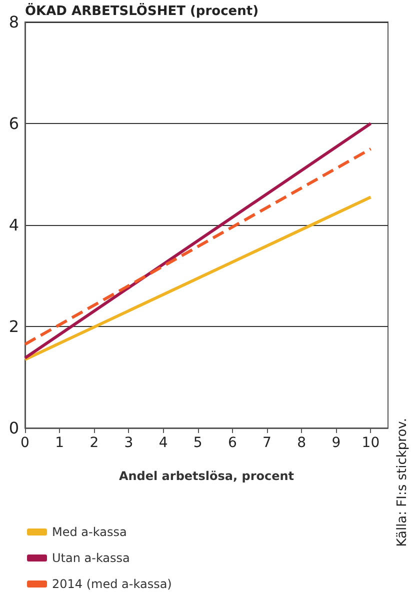  Describe the element at coordinates (59, 443) in the screenshot. I see `x-tick-label: 1` at that location.